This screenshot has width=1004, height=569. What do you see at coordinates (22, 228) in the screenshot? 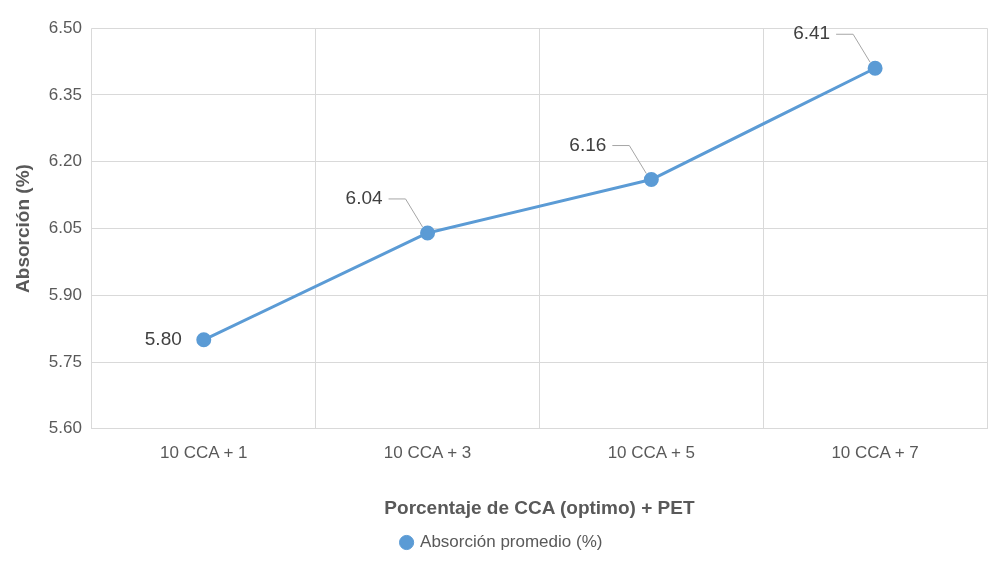
I see `y-axis-title: Absorción (%)` at bounding box center [22, 228].